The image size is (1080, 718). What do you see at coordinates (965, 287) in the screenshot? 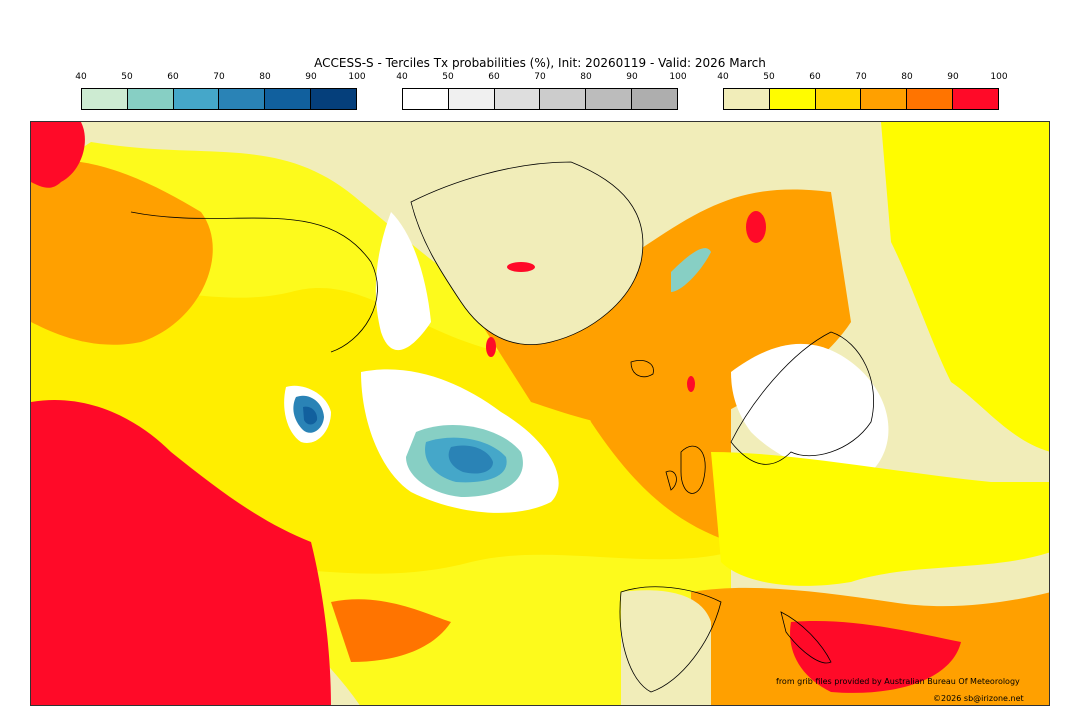
I see `above-normal-50-east` at bounding box center [965, 287].